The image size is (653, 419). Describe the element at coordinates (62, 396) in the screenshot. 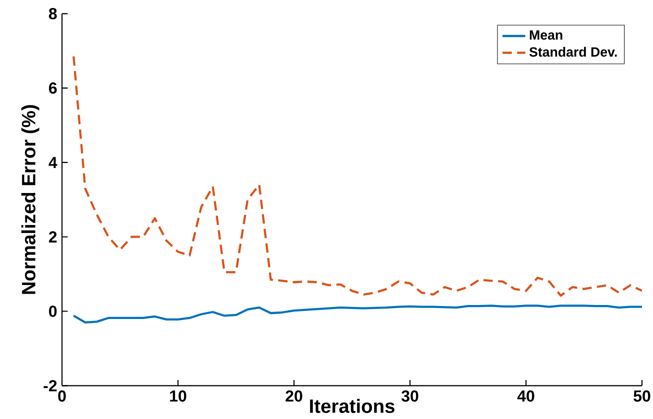

I see `x-tick-label: 0` at that location.